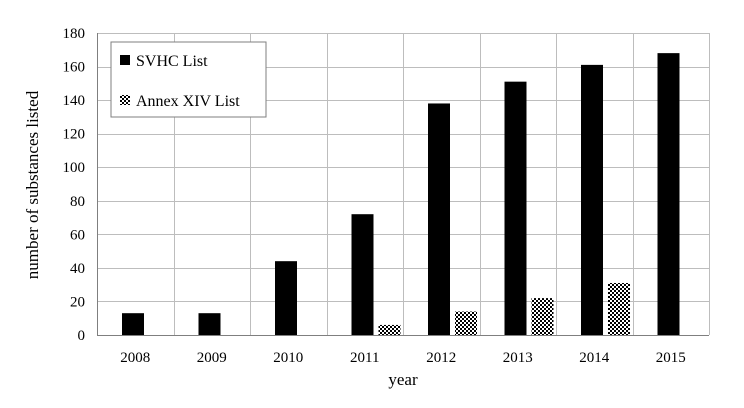 This screenshot has height=408, width=744. Describe the element at coordinates (403, 379) in the screenshot. I see `x-axis-title: year` at that location.